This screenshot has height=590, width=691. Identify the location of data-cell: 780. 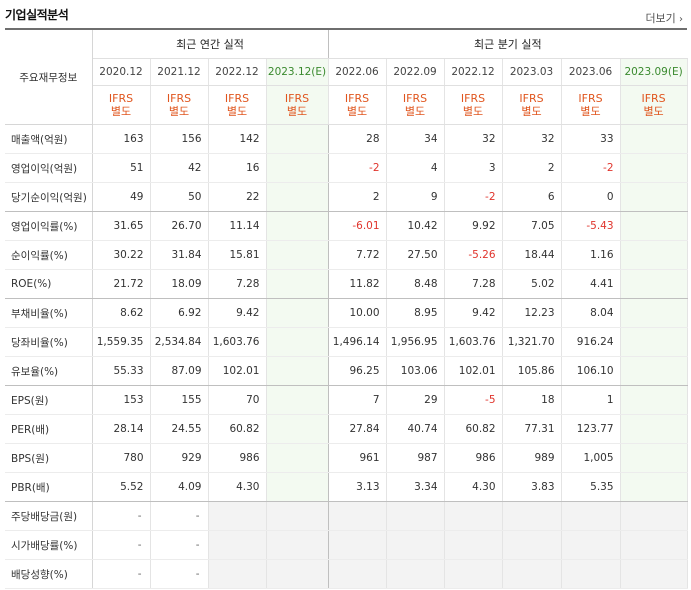
(121, 458).